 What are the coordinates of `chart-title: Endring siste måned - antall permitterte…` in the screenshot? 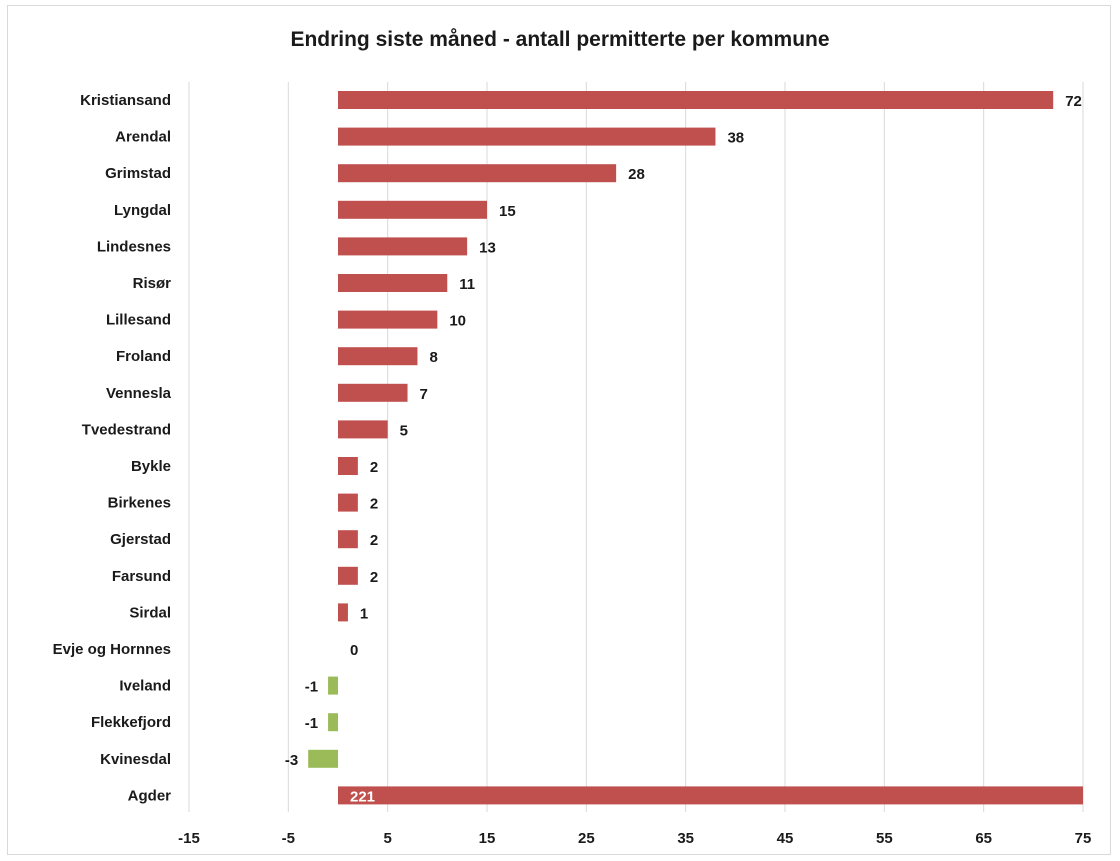 It's located at (560, 39).